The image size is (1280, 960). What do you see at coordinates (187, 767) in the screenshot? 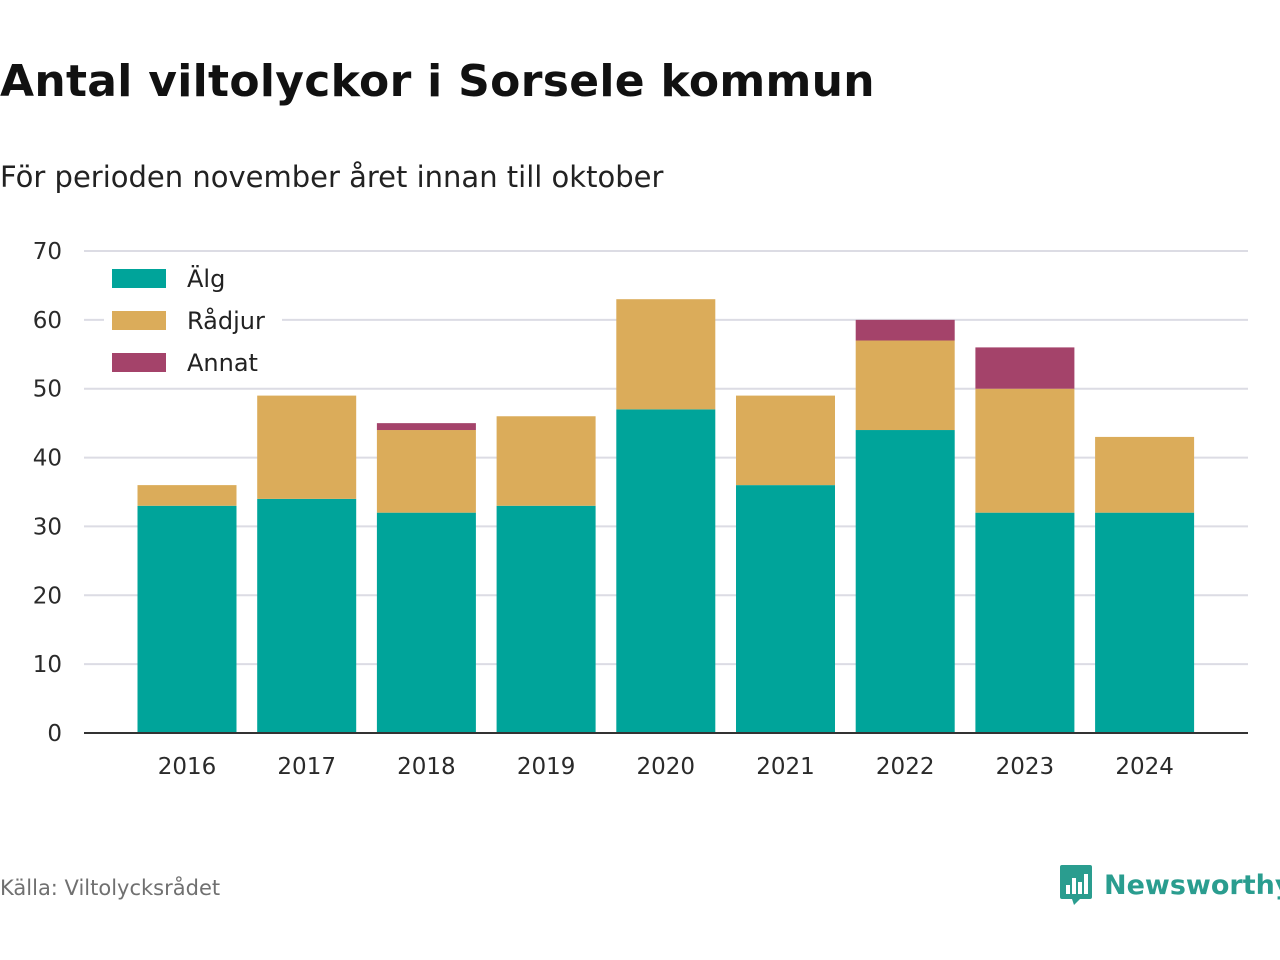
I see `x-tick-label: 2016` at bounding box center [187, 767].